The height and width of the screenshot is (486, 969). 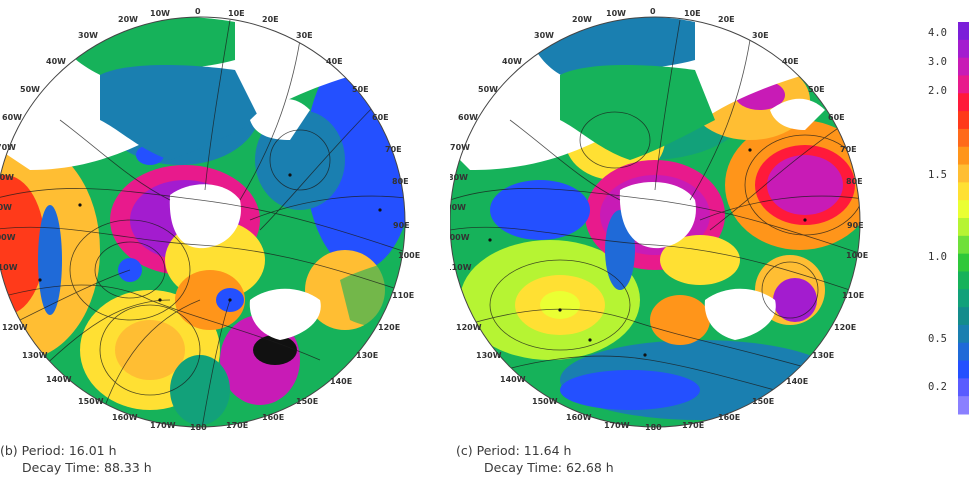 What do you see at coordinates (367, 355) in the screenshot?
I see `lon-label: 130E` at bounding box center [367, 355].